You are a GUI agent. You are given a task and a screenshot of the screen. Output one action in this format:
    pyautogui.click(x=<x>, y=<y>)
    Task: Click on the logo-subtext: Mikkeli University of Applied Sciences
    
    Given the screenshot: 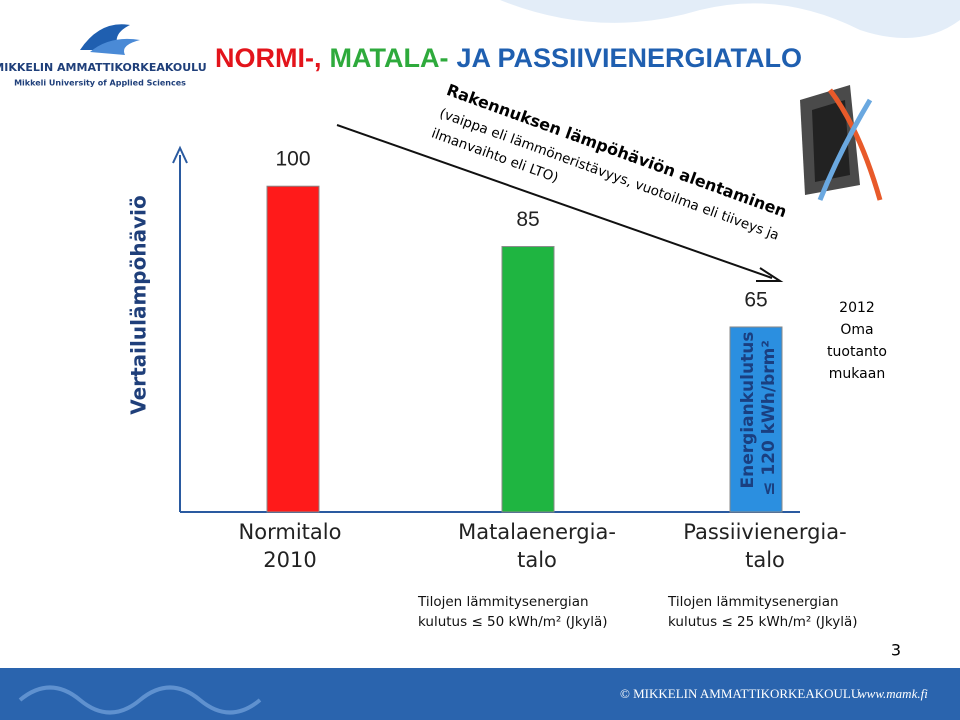 What is the action you would take?
    pyautogui.click(x=100, y=83)
    